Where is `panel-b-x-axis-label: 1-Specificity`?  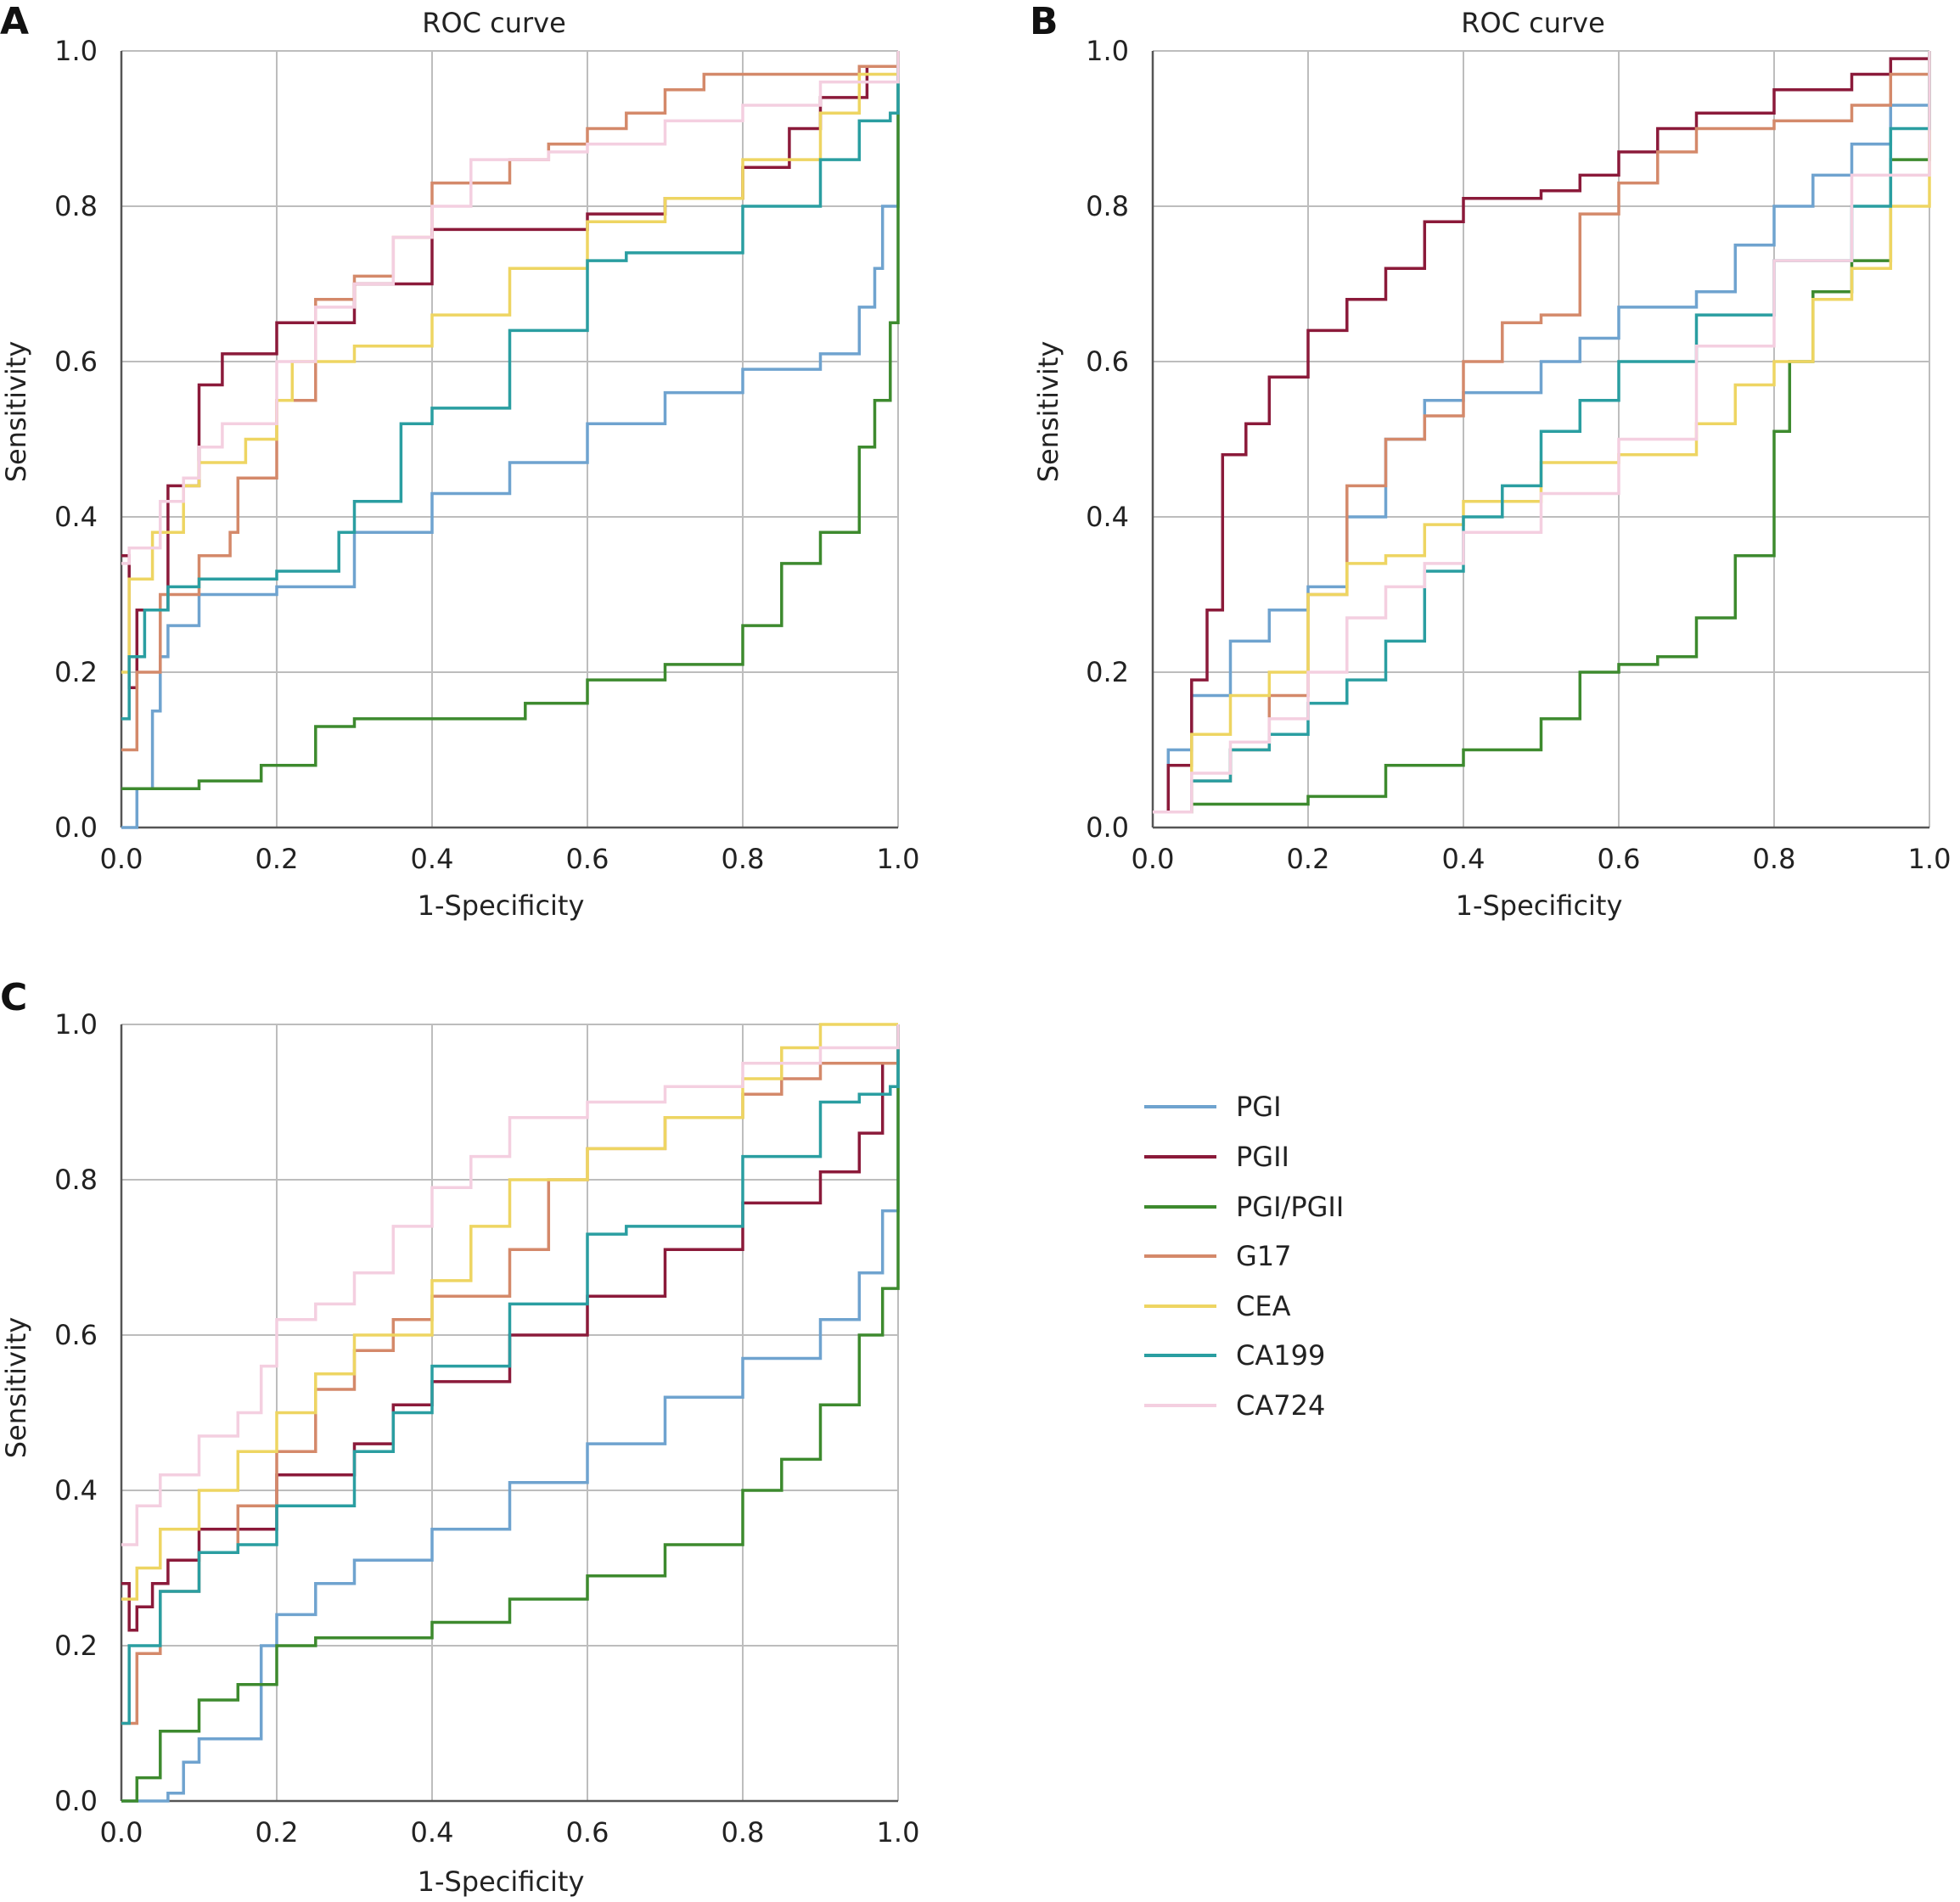
panel-b-x-axis-label: 1-Specificity is located at coordinates (1539, 905).